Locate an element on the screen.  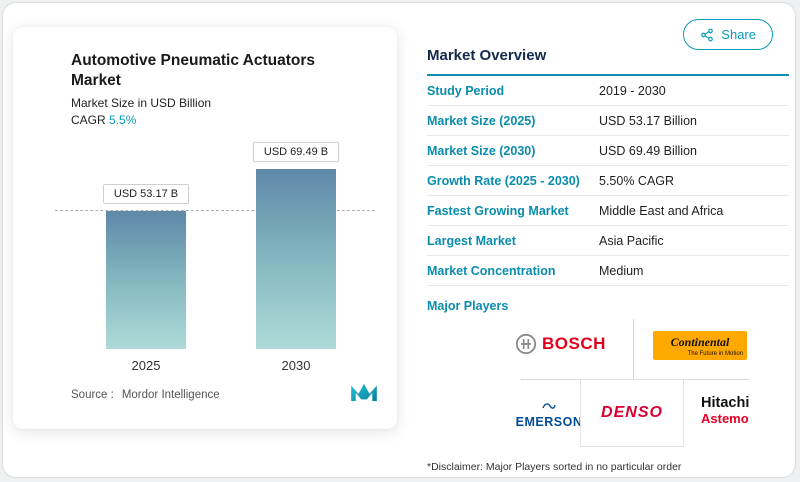
emerson-logo: EMERSON is located at coordinates (549, 413).